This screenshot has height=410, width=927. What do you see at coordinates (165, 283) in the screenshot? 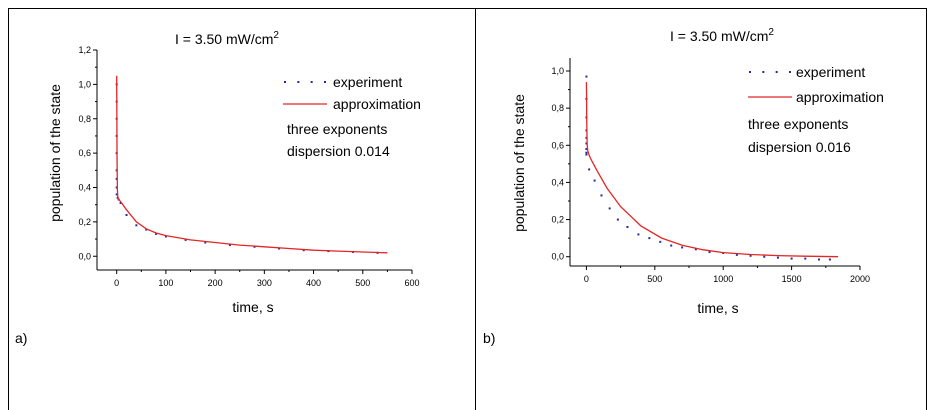
I see `chart-a-x-tick-label: 100` at bounding box center [165, 283].